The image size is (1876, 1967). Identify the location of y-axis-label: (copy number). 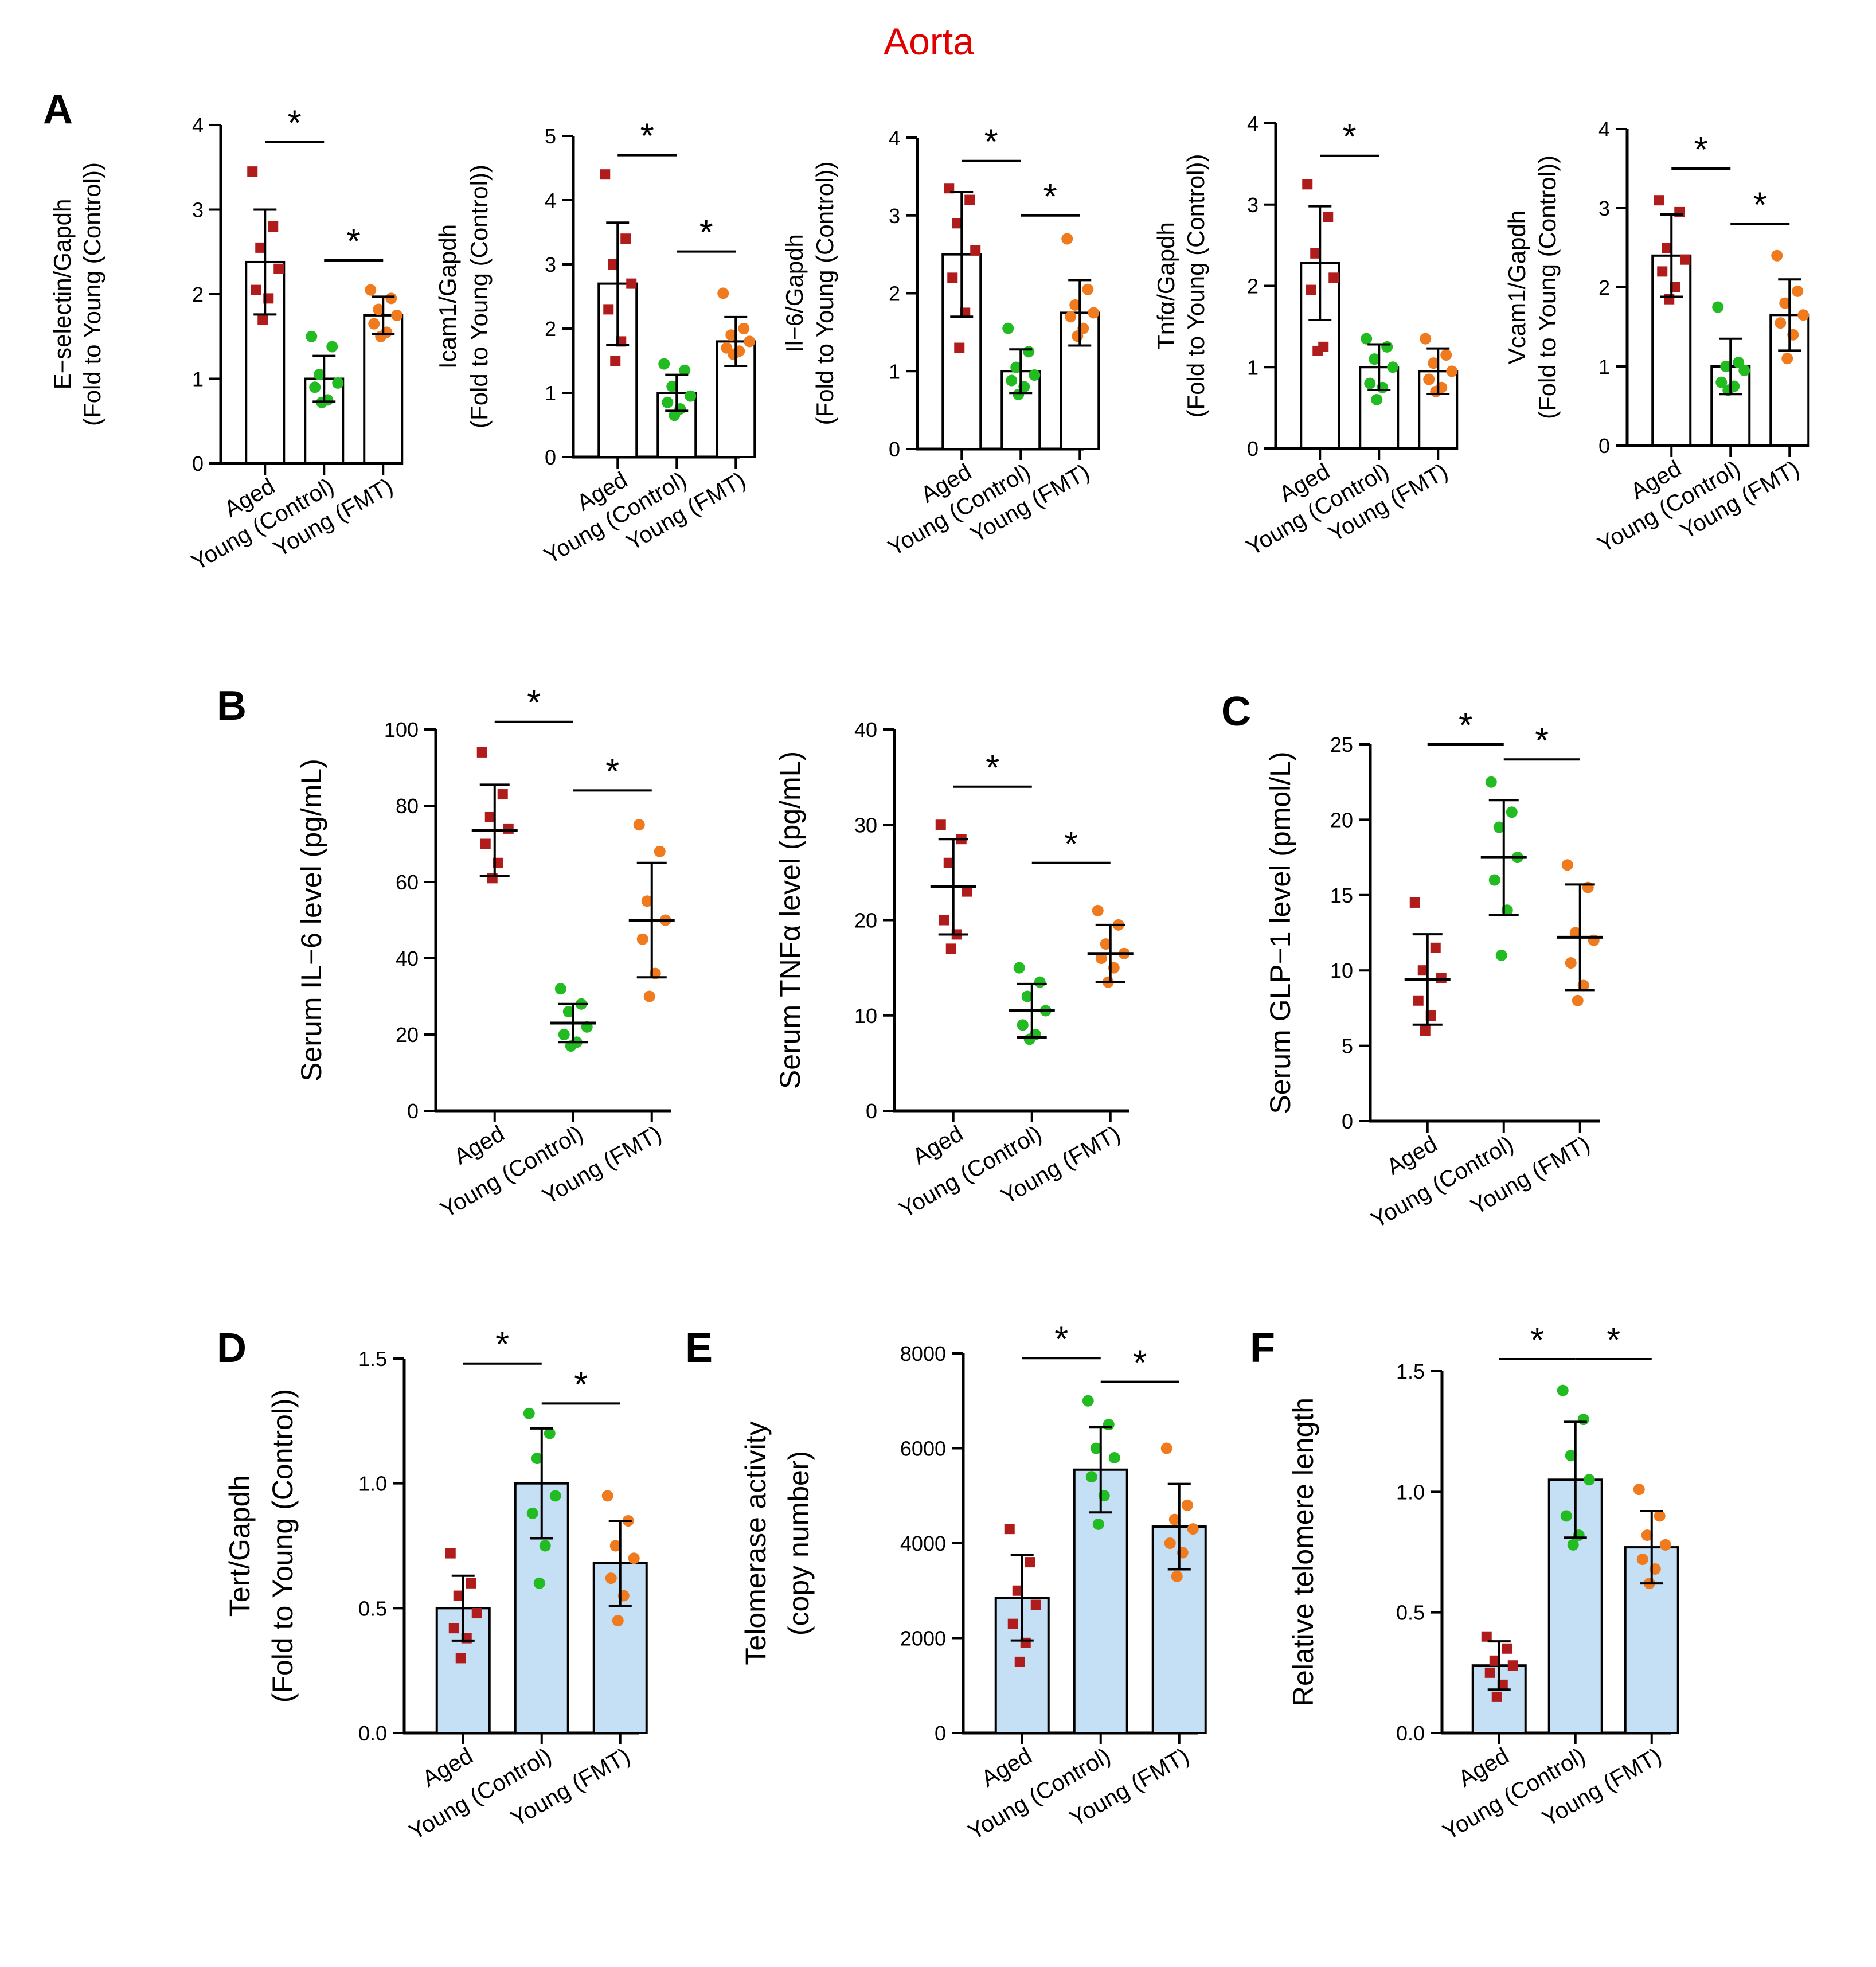
(799, 1543).